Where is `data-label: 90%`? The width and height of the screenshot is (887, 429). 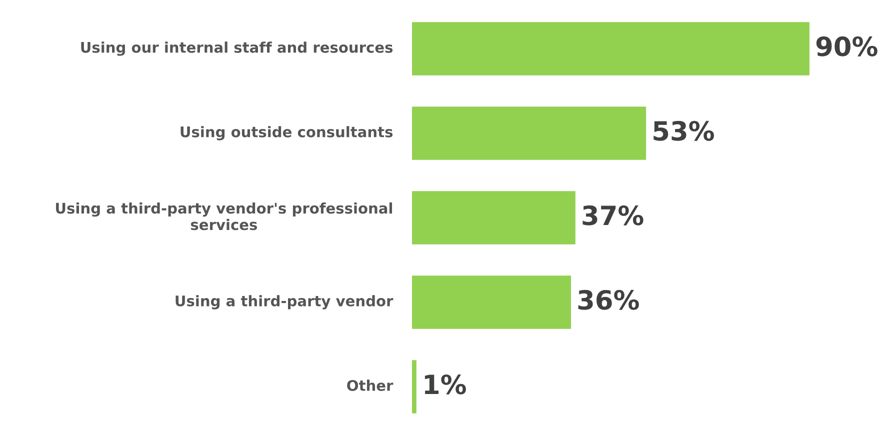 data-label: 90% is located at coordinates (847, 46).